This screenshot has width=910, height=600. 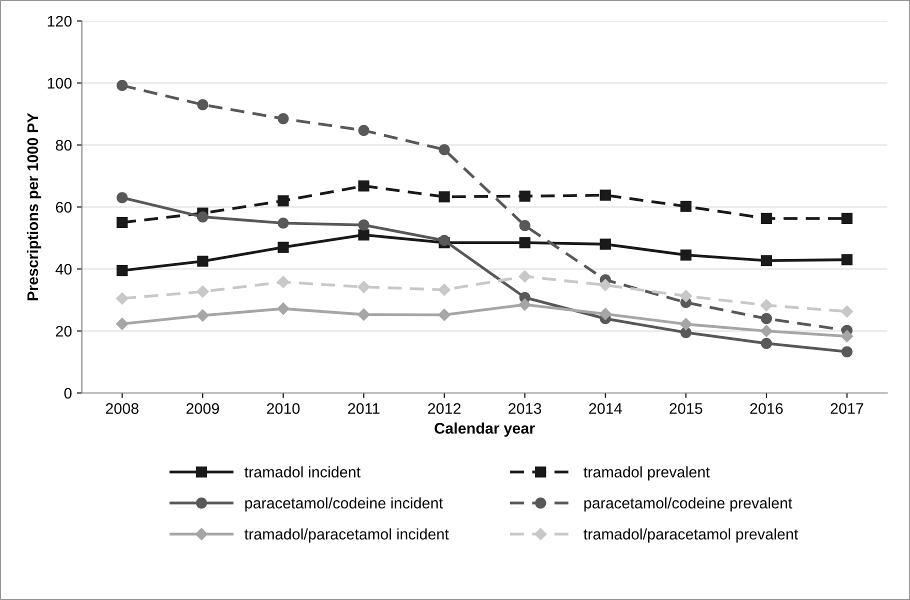 I want to click on x-tick-label: 2017, so click(x=847, y=408).